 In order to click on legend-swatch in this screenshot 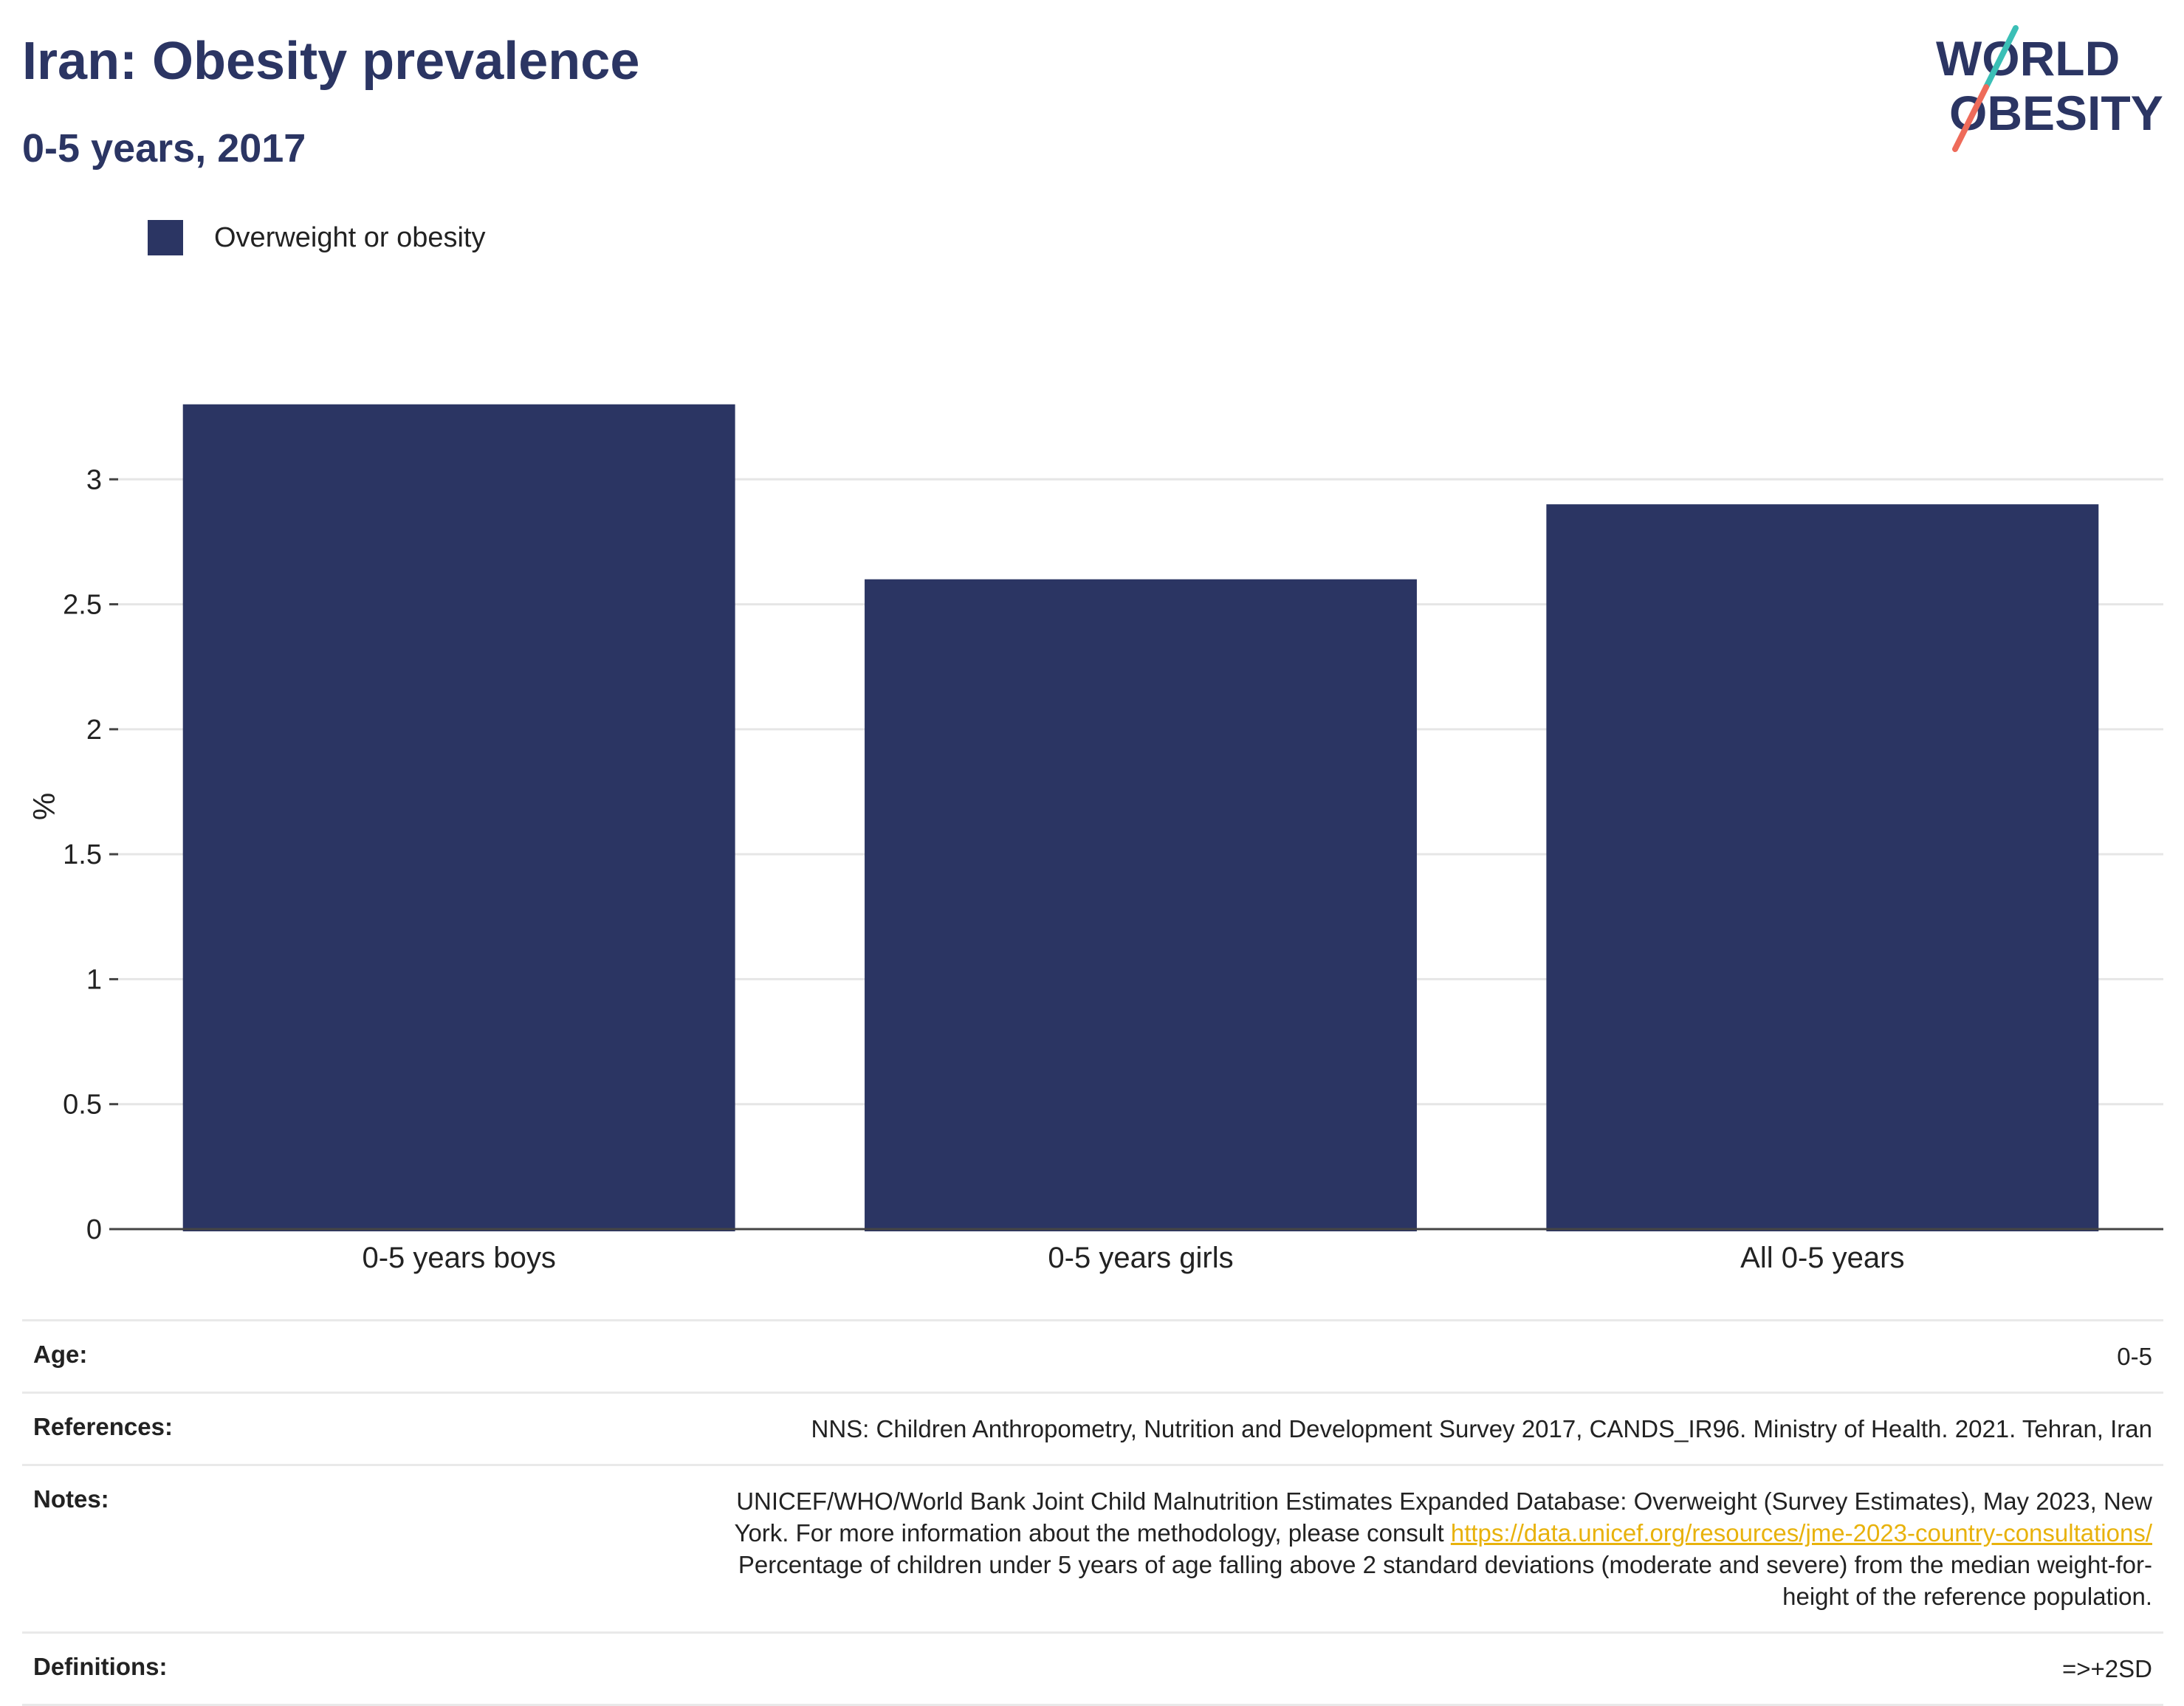, I will do `click(165, 237)`.